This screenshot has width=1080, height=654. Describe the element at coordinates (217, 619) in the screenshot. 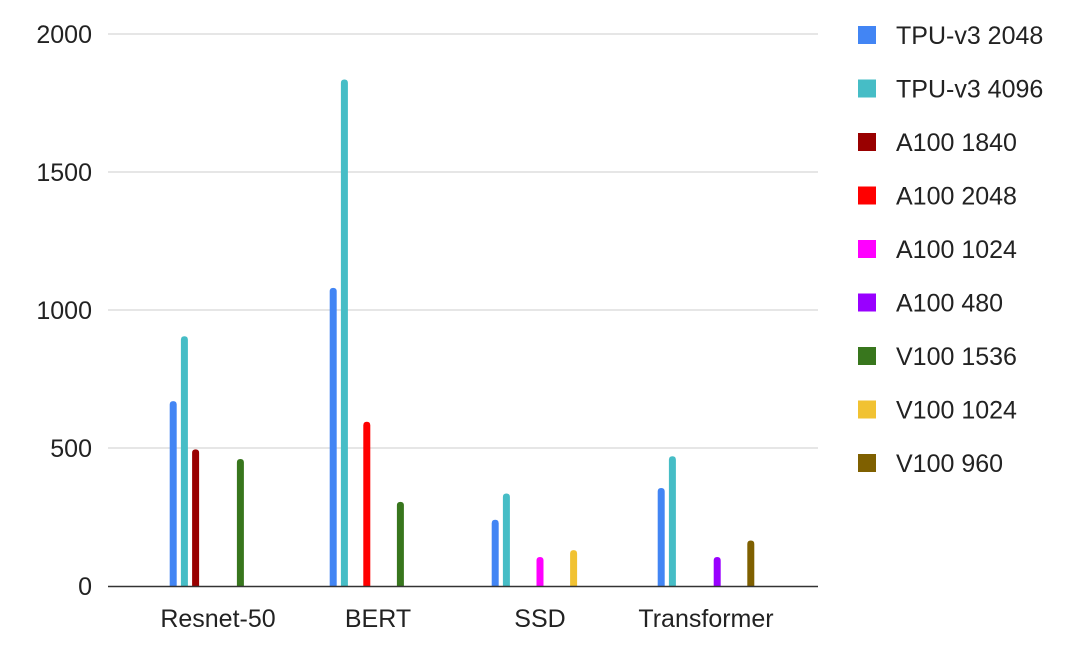

I see `x-category-label: Resnet-50` at that location.